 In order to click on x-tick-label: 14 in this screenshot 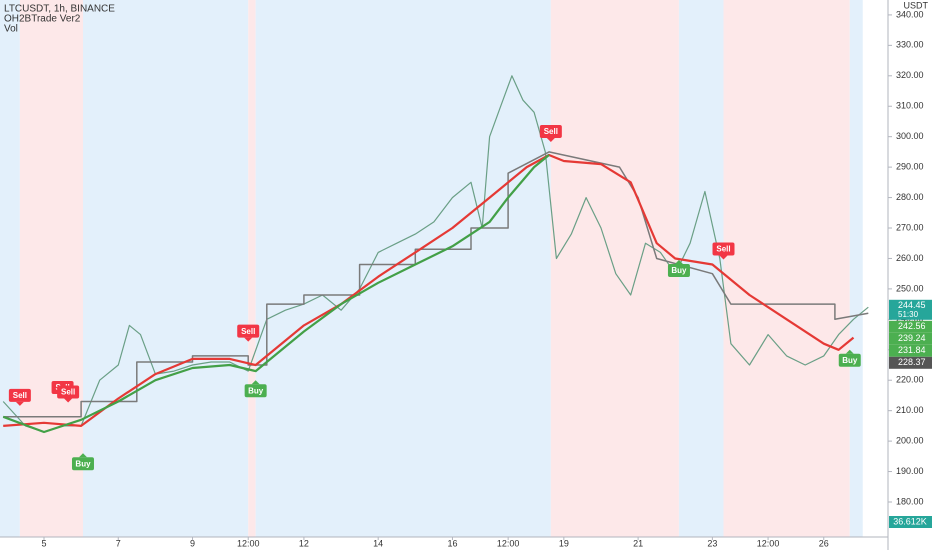, I will do `click(378, 543)`.